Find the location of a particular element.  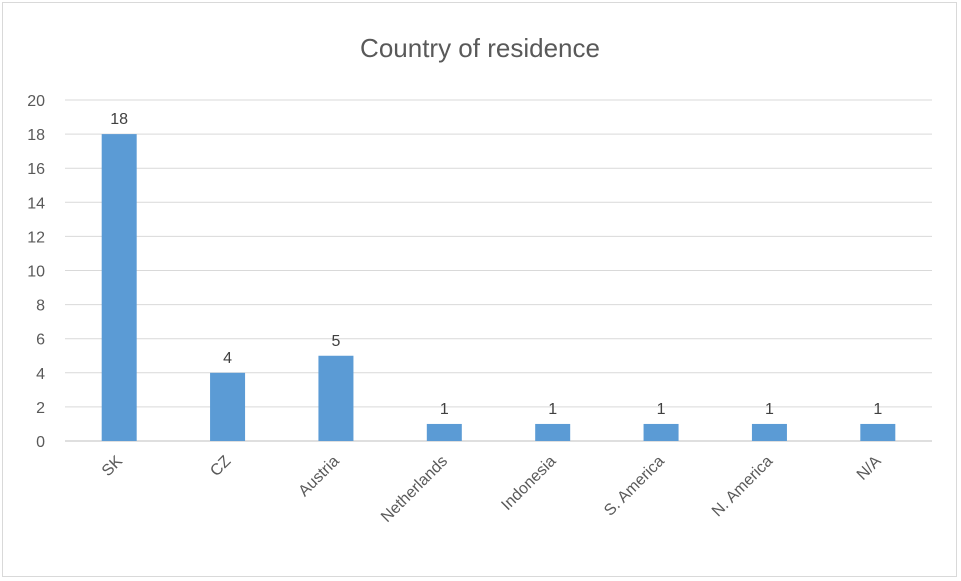

y-tick-label: 8 is located at coordinates (40, 306).